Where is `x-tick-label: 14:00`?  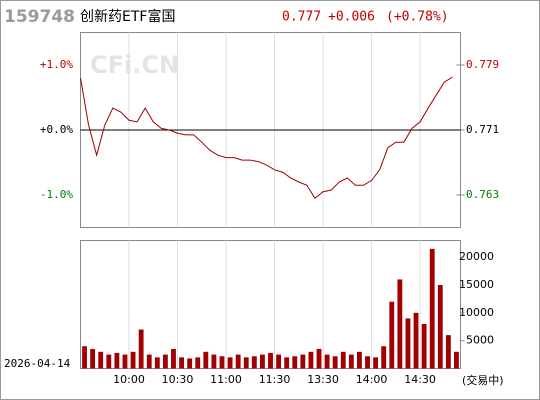
x-tick-label: 14:00 is located at coordinates (372, 379).